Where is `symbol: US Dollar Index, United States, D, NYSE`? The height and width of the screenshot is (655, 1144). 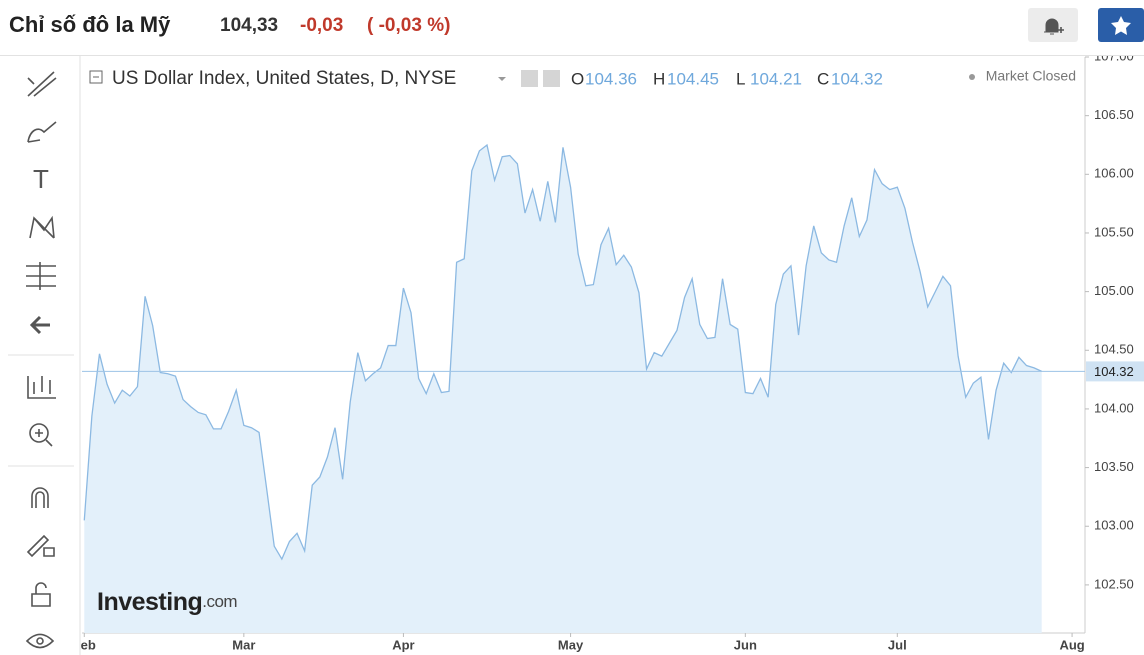 symbol: US Dollar Index, United States, D, NYSE is located at coordinates (284, 78).